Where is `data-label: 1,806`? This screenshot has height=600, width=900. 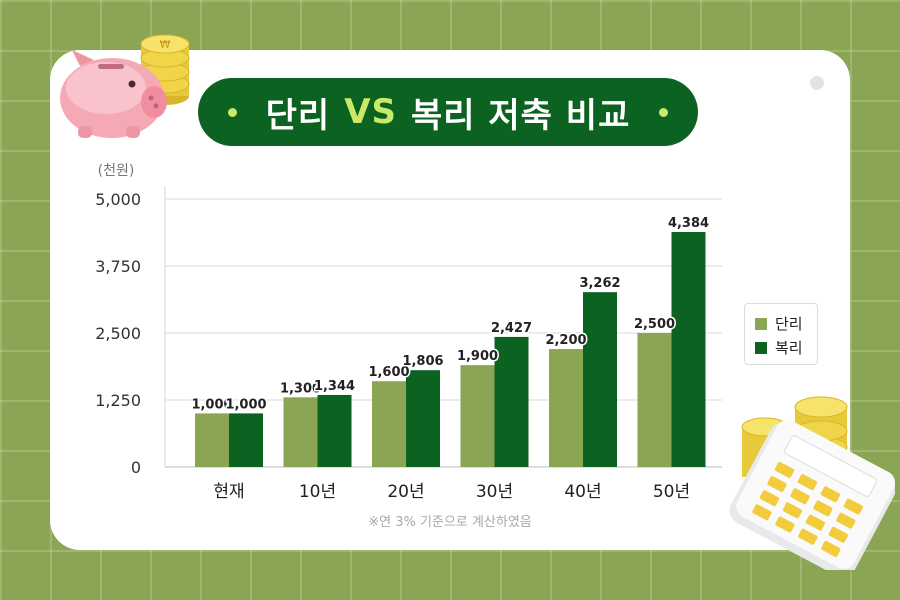 data-label: 1,806 is located at coordinates (422, 361).